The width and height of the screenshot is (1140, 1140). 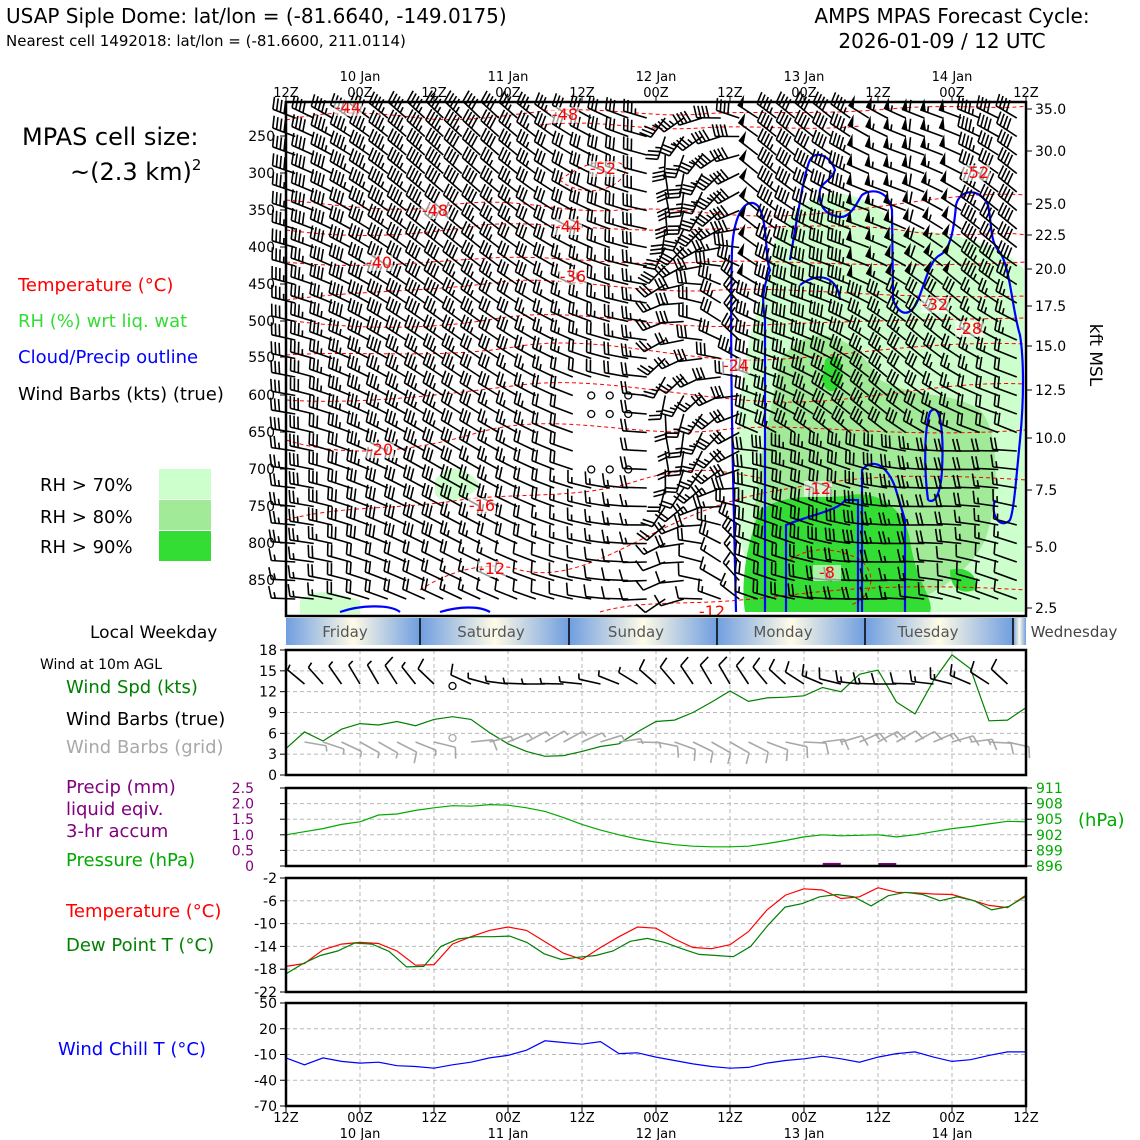 What do you see at coordinates (736, 366) in the screenshot?
I see `label-bg` at bounding box center [736, 366].